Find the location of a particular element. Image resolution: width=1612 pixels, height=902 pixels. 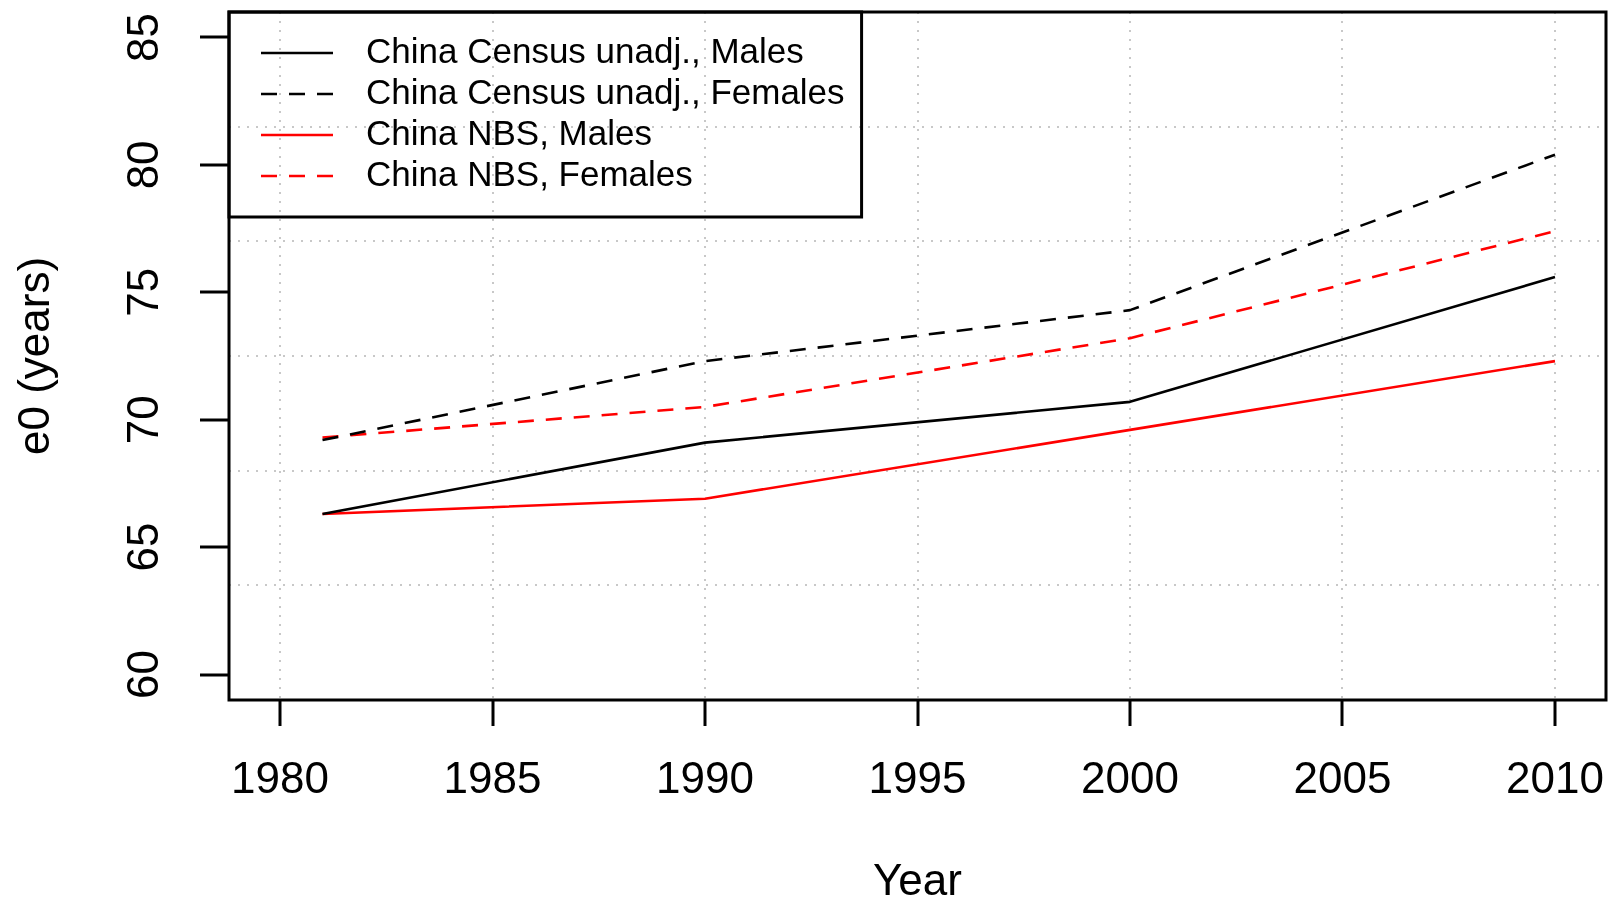

y-tick-label: 85 is located at coordinates (142, 37).